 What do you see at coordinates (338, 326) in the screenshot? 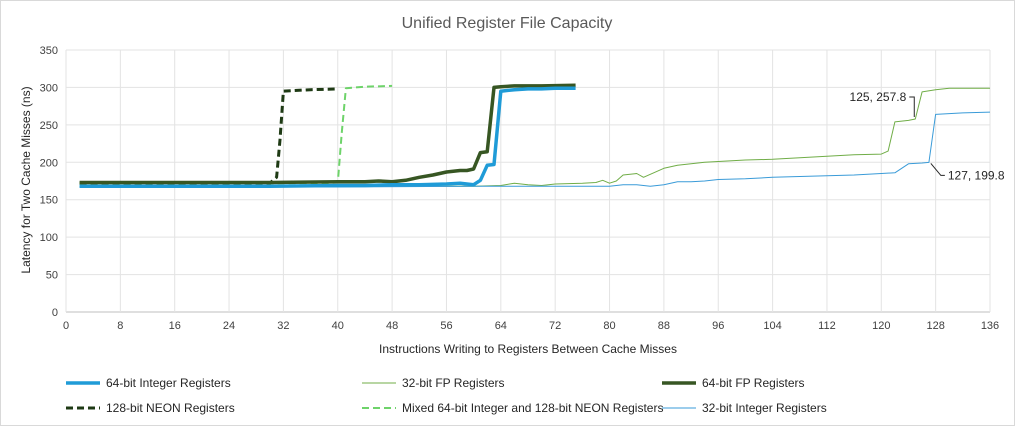
I see `x-tick-label: 40` at bounding box center [338, 326].